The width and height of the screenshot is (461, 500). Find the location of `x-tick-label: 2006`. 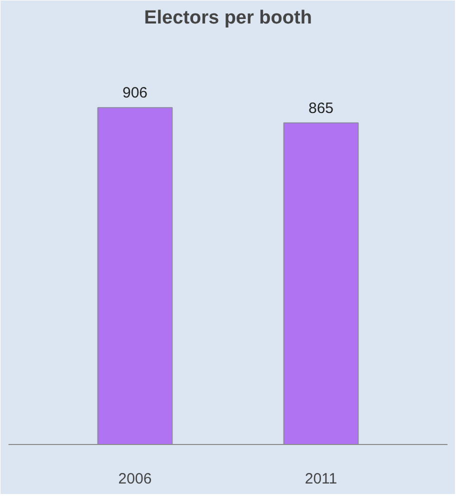

x-tick-label: 2006 is located at coordinates (135, 479).